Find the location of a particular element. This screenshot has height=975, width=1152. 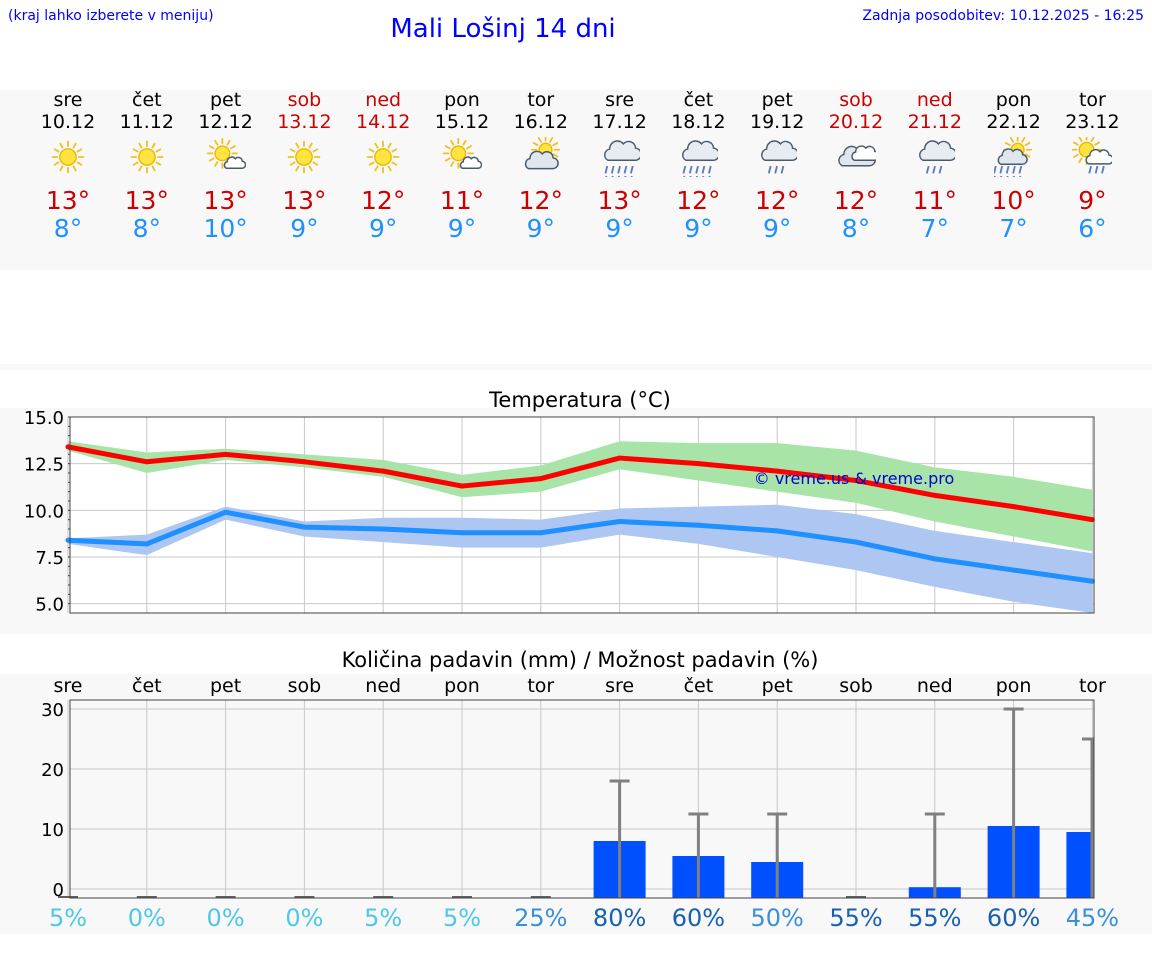

x-tick-label: sob is located at coordinates (856, 686).